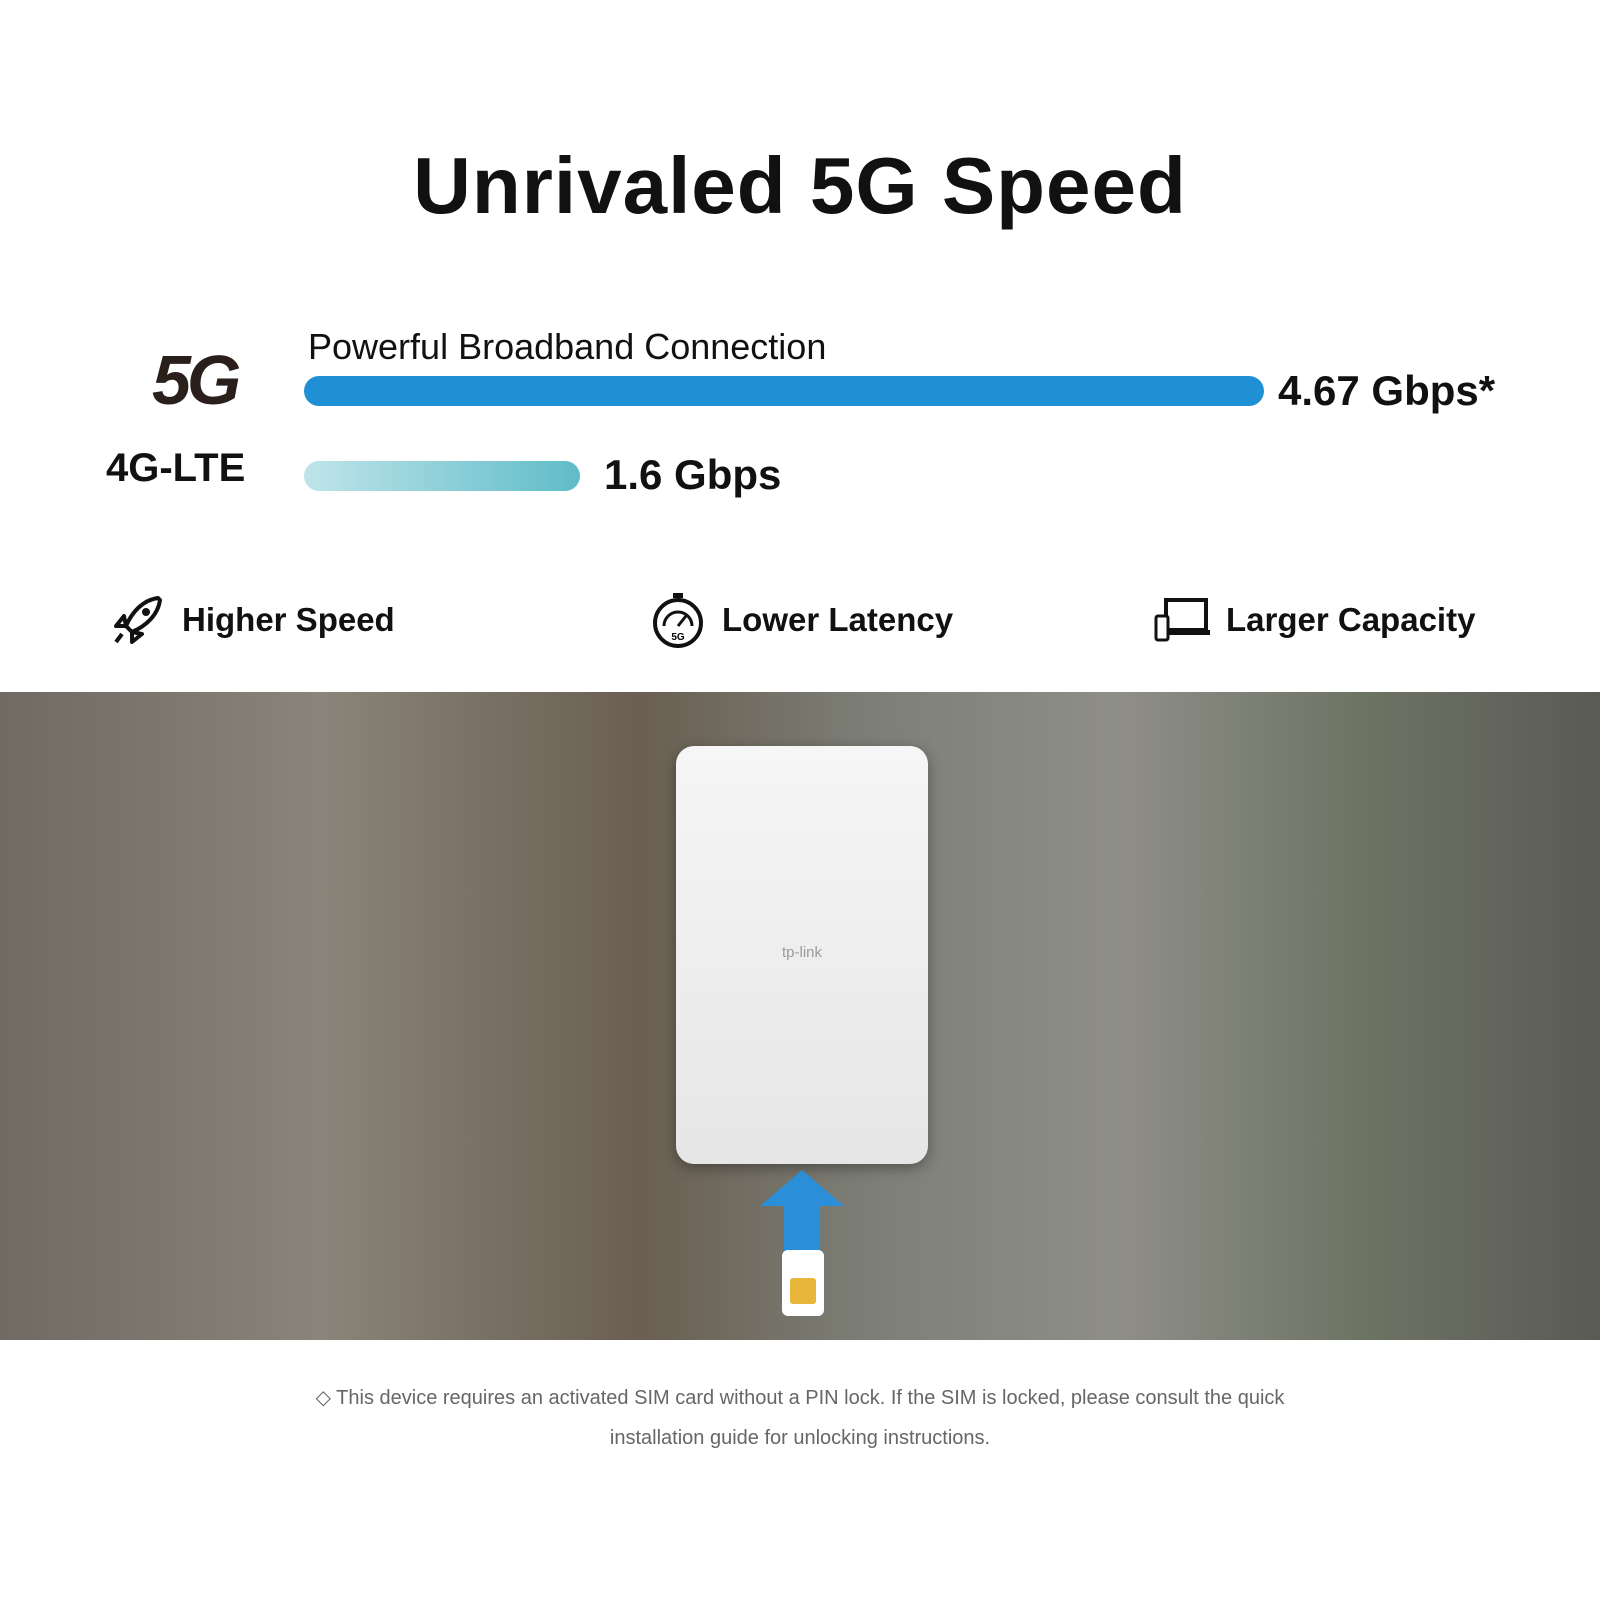 This screenshot has width=1600, height=1600. I want to click on brand-logo: tp-link, so click(801, 952).